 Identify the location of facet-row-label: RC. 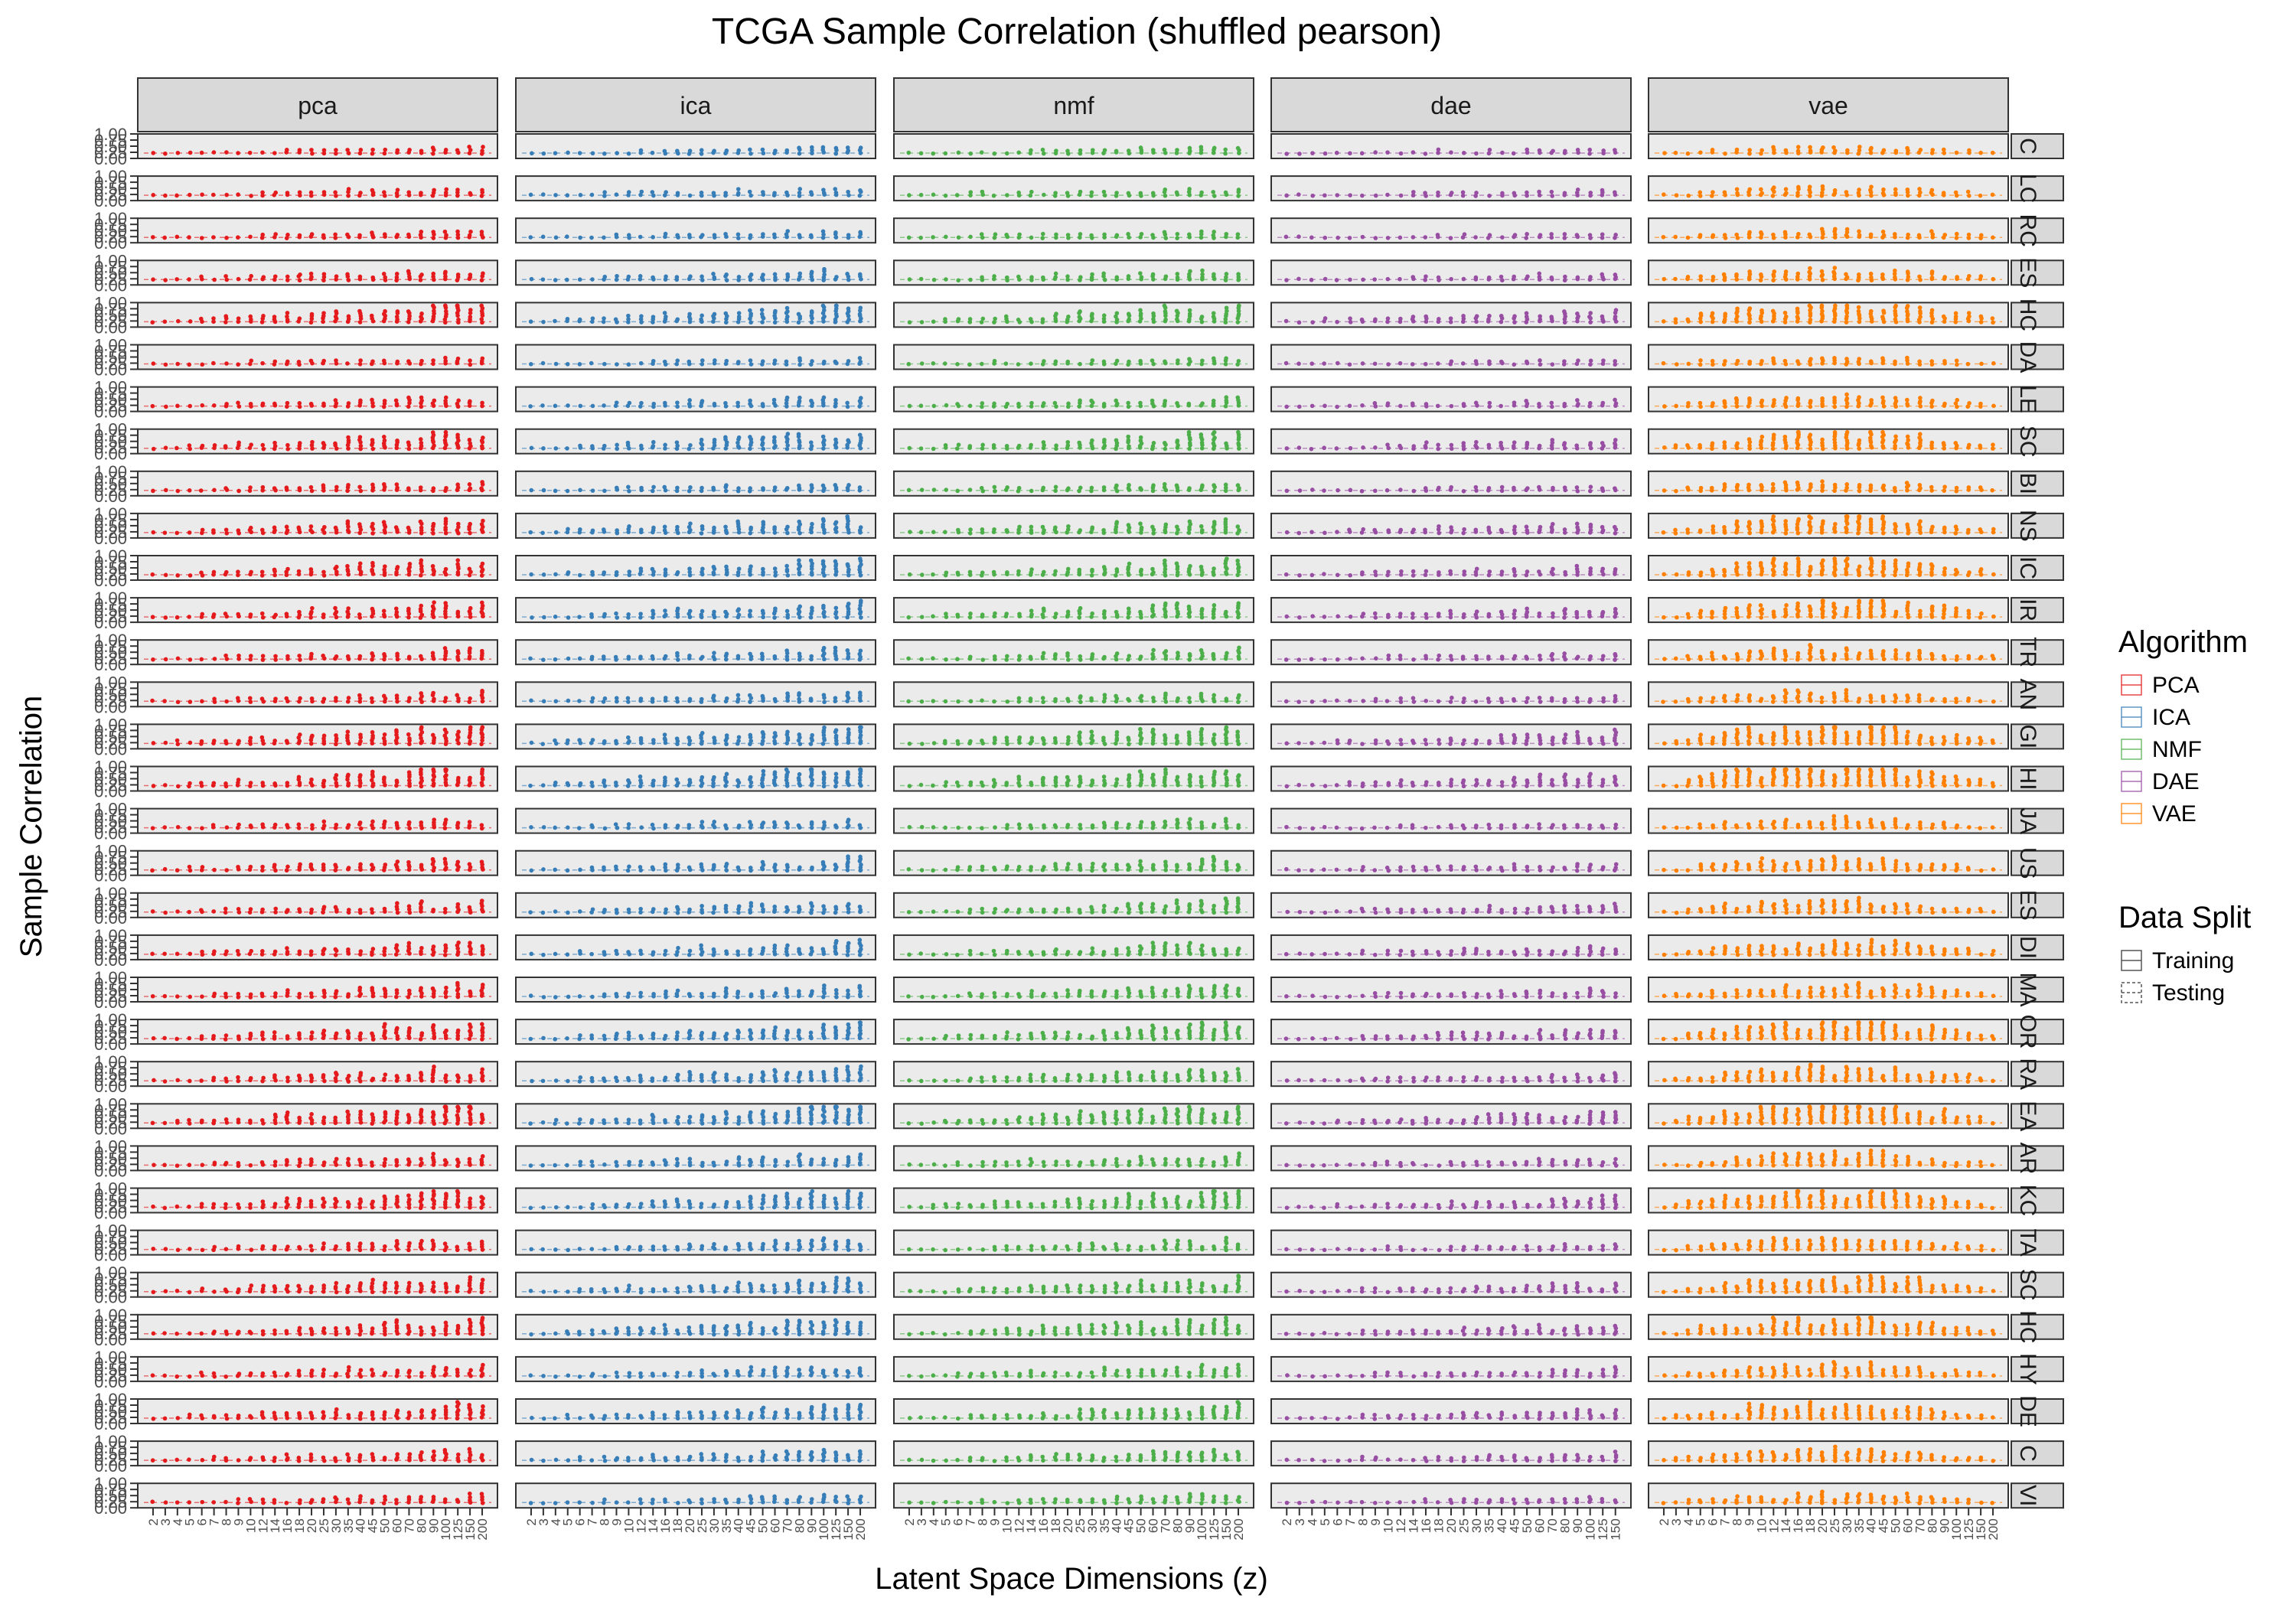
(2027, 230).